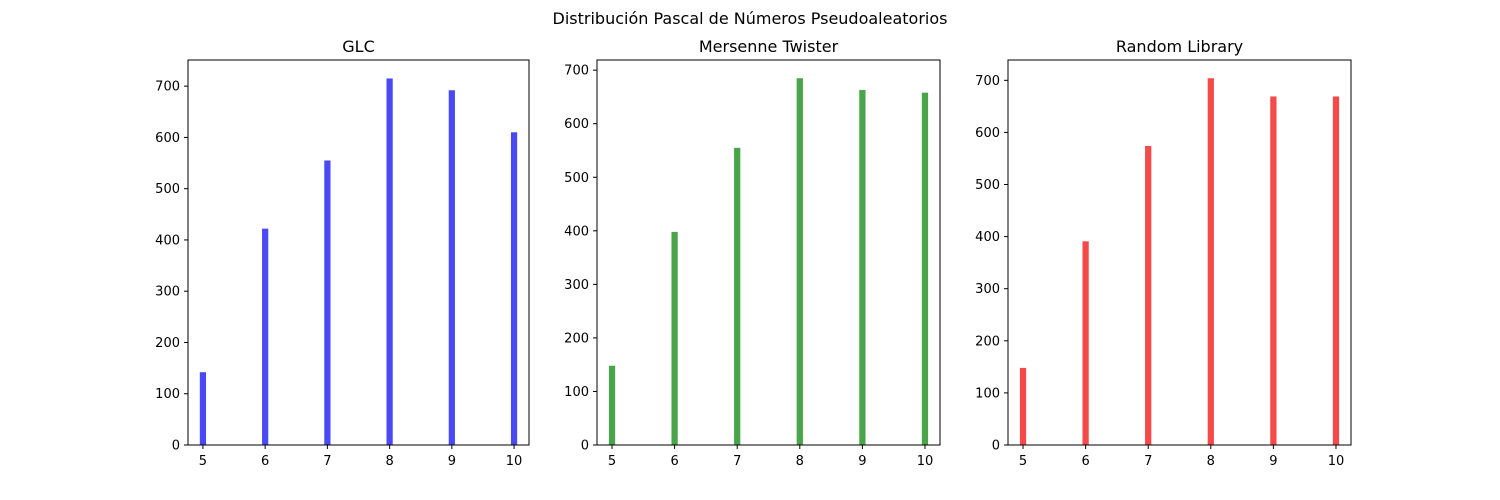 The image size is (1500, 500). What do you see at coordinates (769, 46) in the screenshot?
I see `subplot-title: Mersenne Twister` at bounding box center [769, 46].